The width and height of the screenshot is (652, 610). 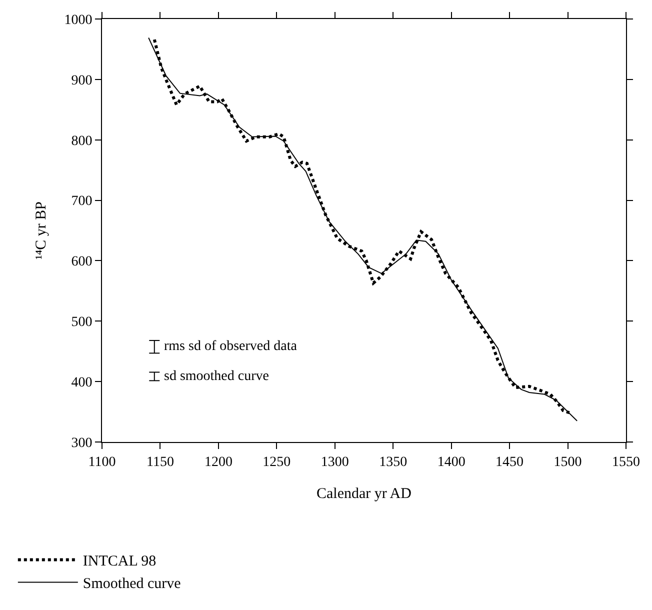 I want to click on x-tick-label: 1300, so click(x=334, y=462).